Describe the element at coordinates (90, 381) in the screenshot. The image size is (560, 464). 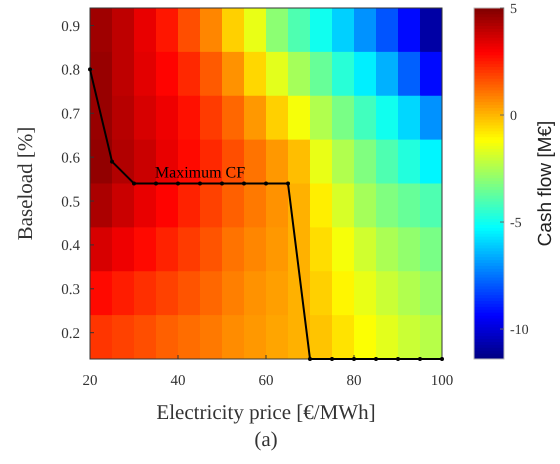
I see `x-tick-label: 20` at that location.